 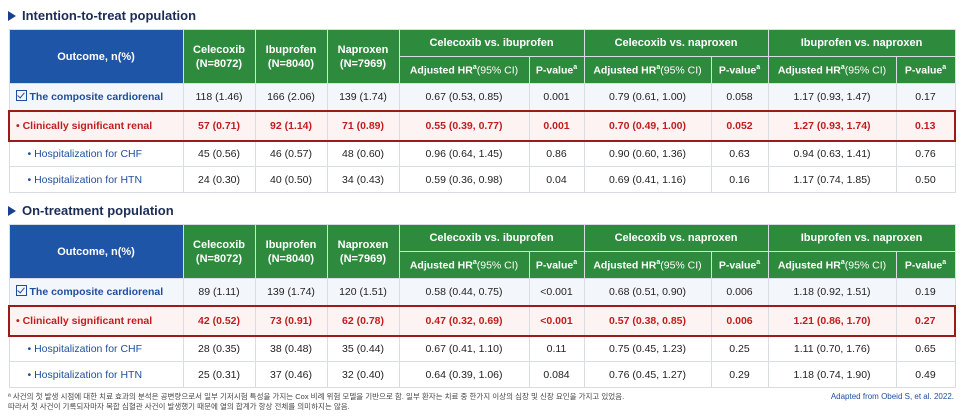 What do you see at coordinates (219, 292) in the screenshot?
I see `table-cell: 89 (1.11)` at bounding box center [219, 292].